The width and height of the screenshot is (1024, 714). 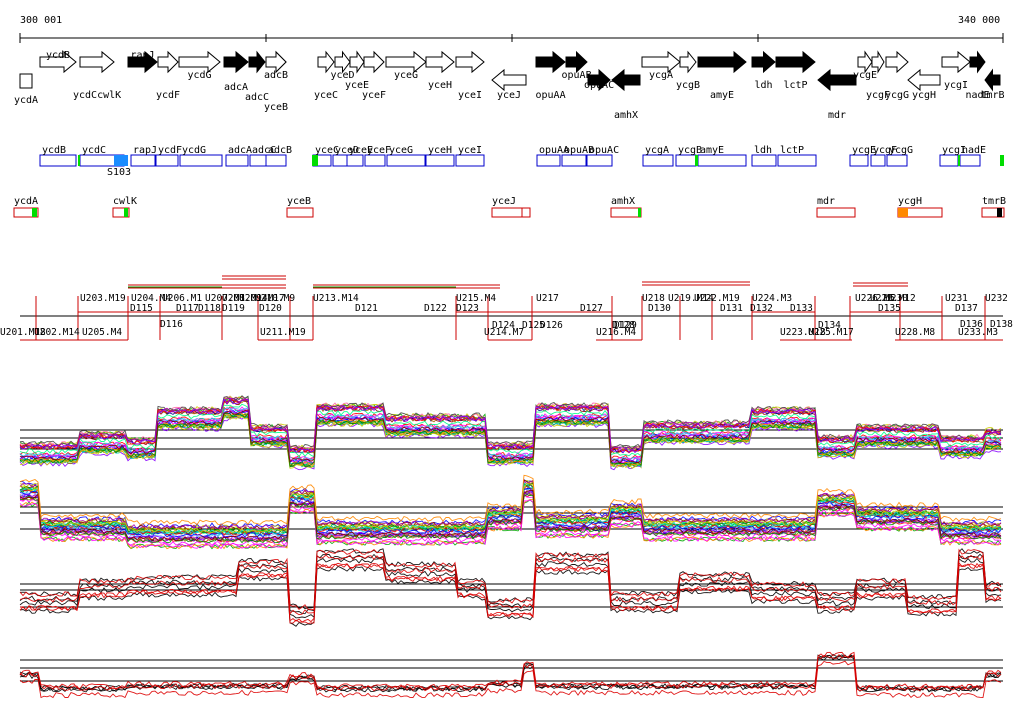 I want to click on operon-label: yceC, so click(x=327, y=150).